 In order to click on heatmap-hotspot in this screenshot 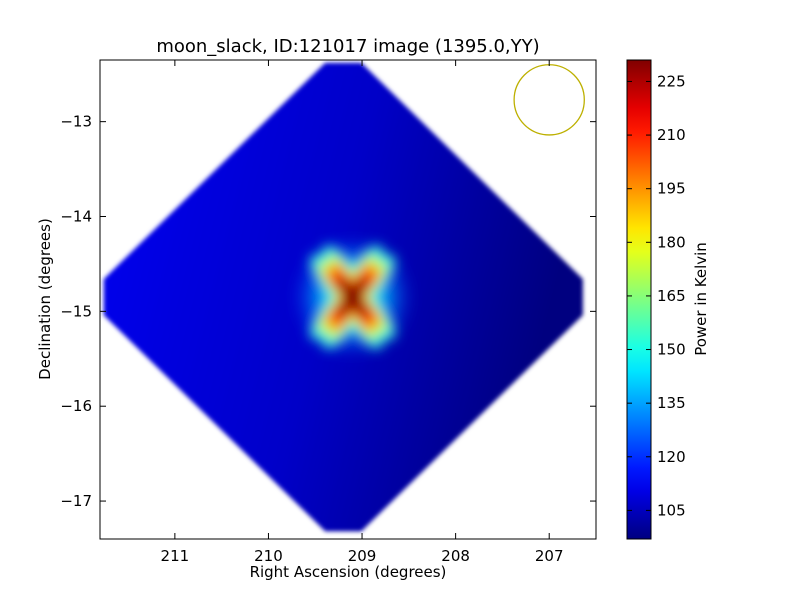, I will do `click(352, 297)`.